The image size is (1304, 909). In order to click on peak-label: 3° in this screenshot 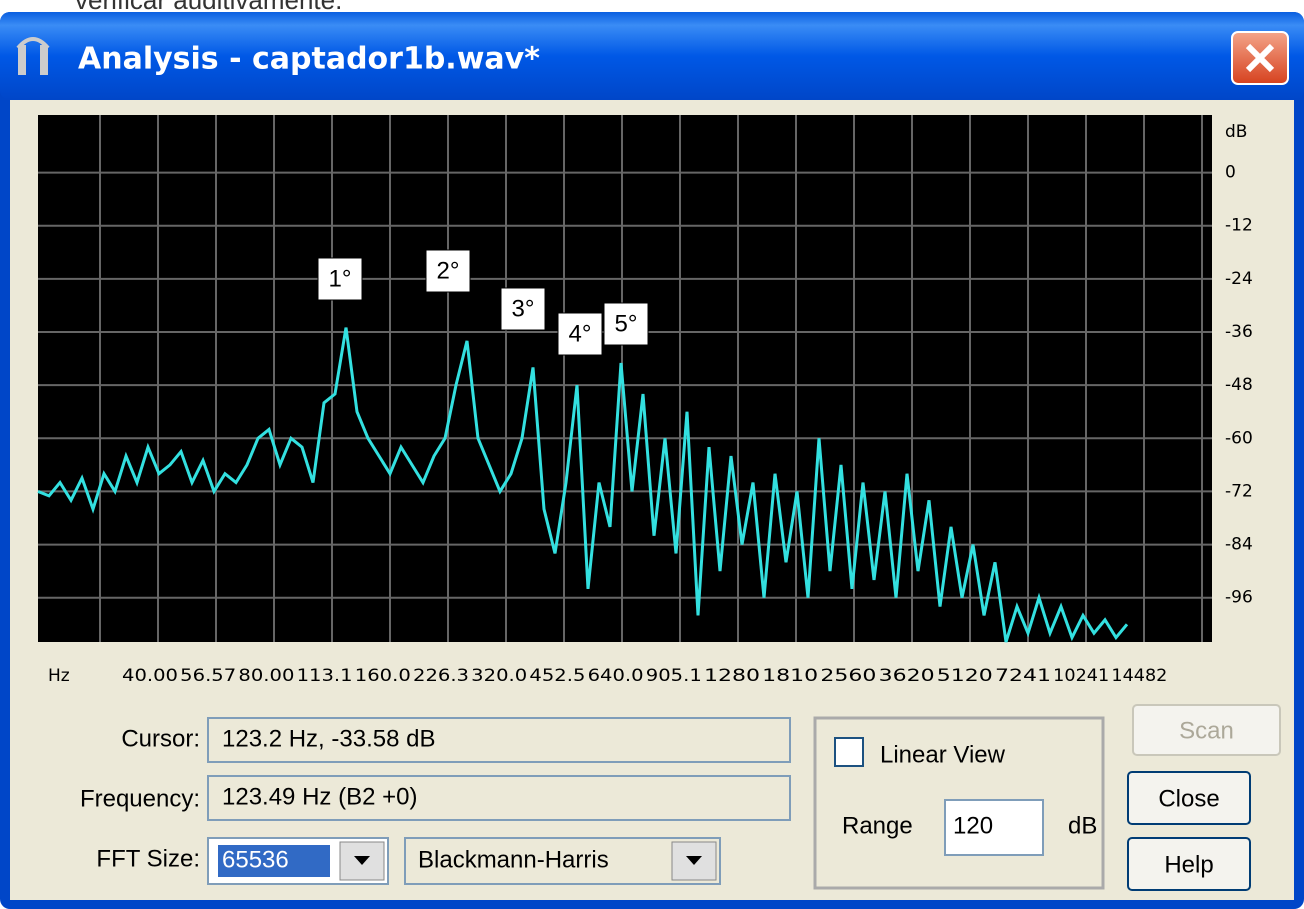, I will do `click(523, 308)`.